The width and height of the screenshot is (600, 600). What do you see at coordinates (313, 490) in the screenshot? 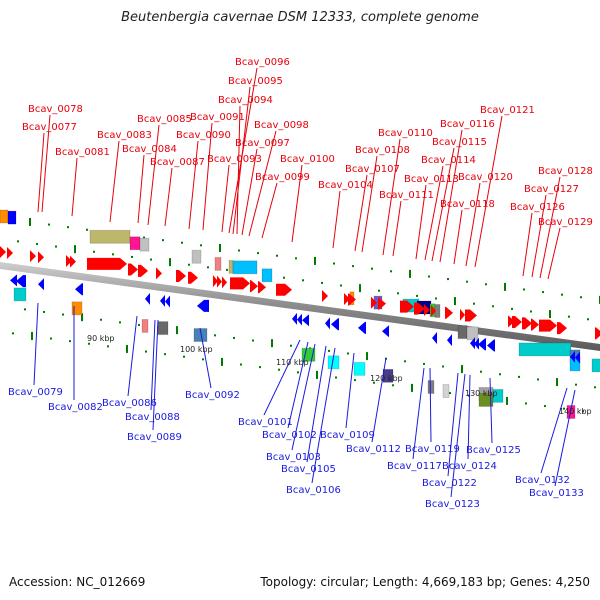
I see `reverse-gene-label: Bcav_0106` at bounding box center [313, 490].